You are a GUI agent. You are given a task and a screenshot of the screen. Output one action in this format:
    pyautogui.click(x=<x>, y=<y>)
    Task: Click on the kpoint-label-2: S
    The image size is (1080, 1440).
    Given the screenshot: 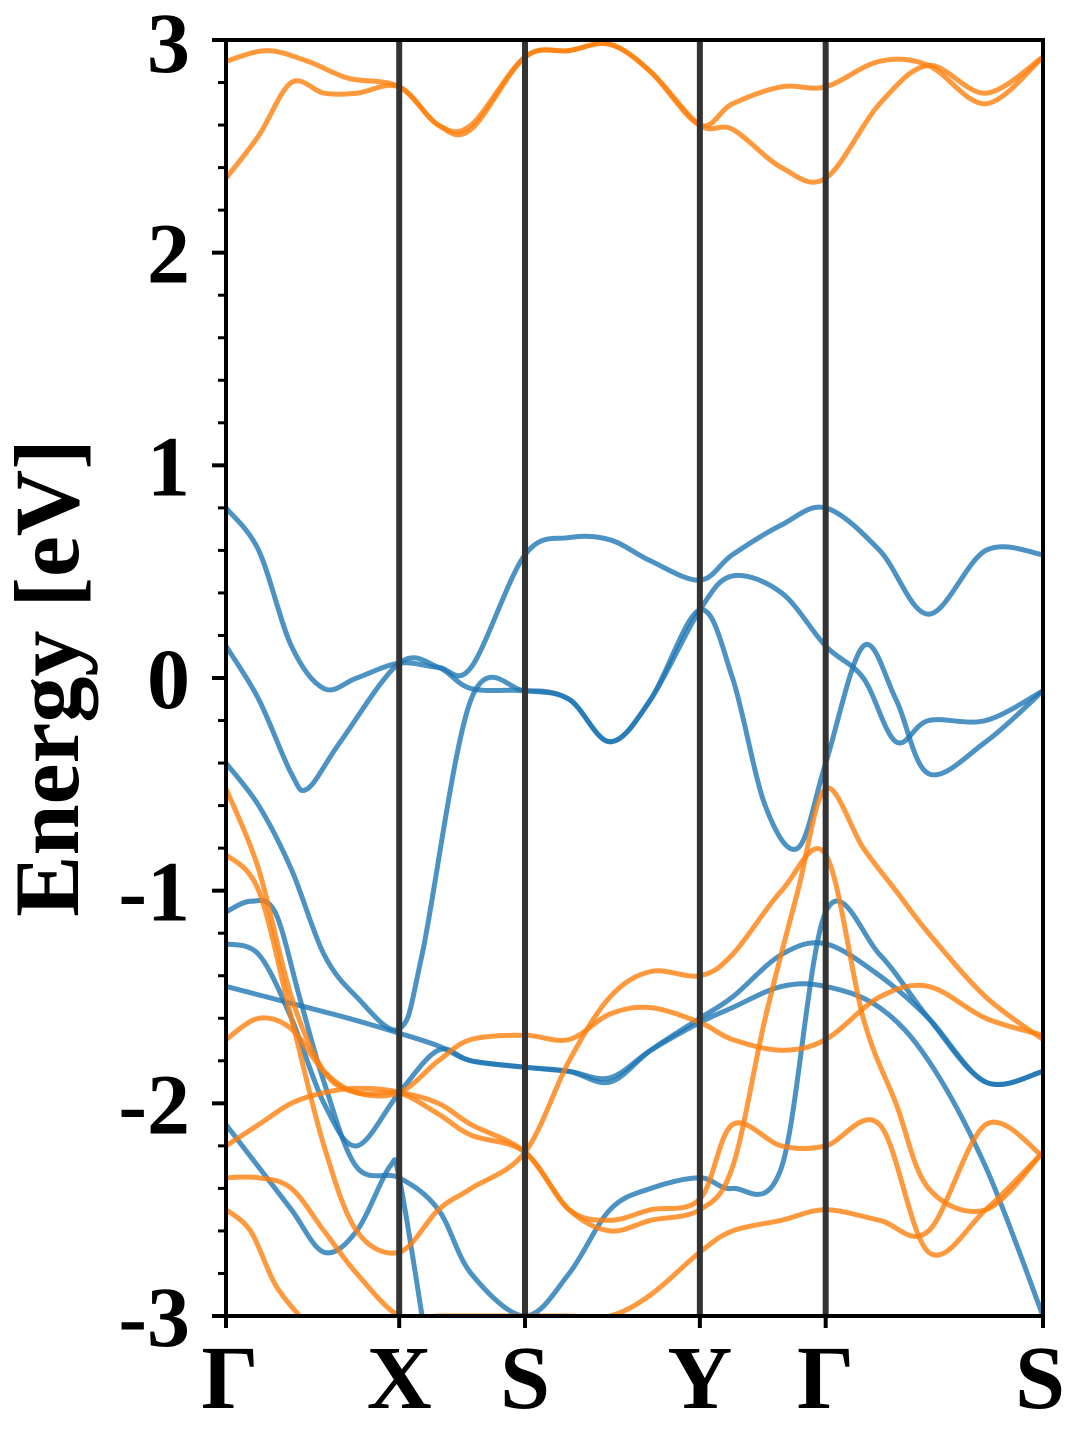 What is the action you would take?
    pyautogui.click(x=525, y=1378)
    